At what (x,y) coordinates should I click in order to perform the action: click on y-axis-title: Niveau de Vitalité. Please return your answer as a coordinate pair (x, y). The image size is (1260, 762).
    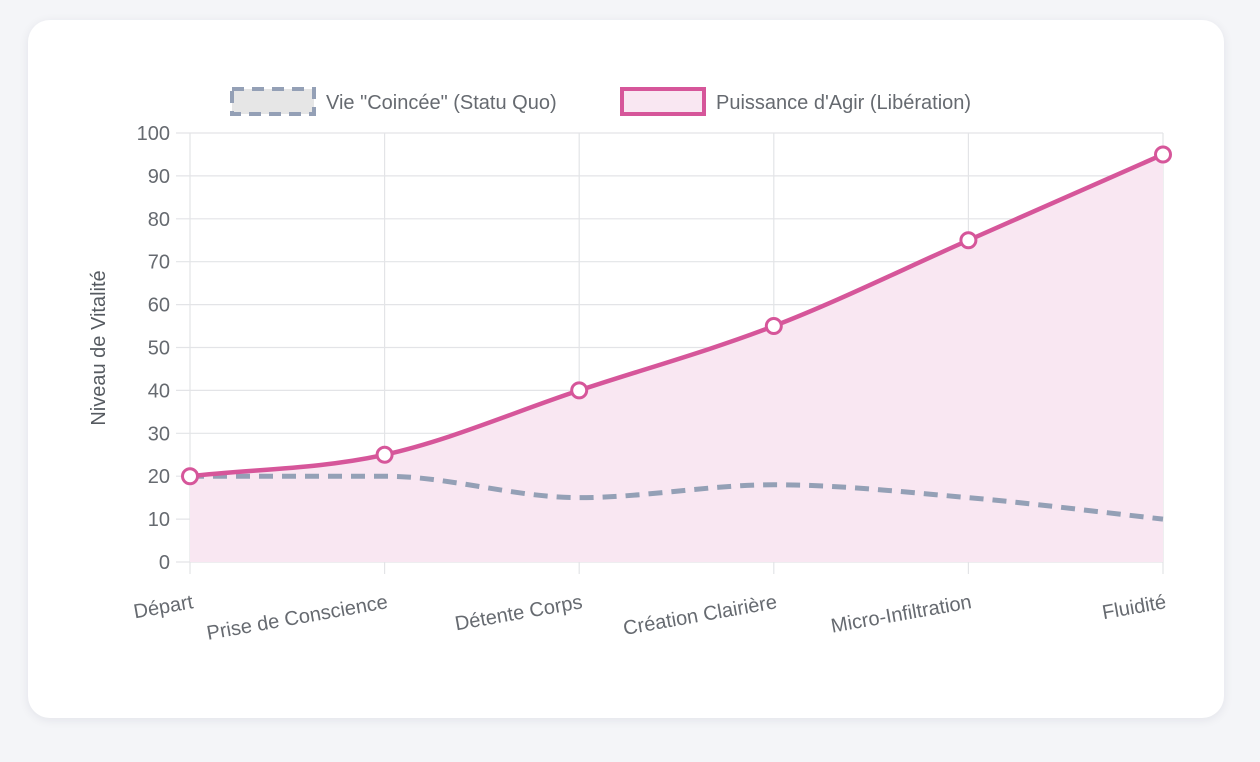
    Looking at the image, I should click on (99, 347).